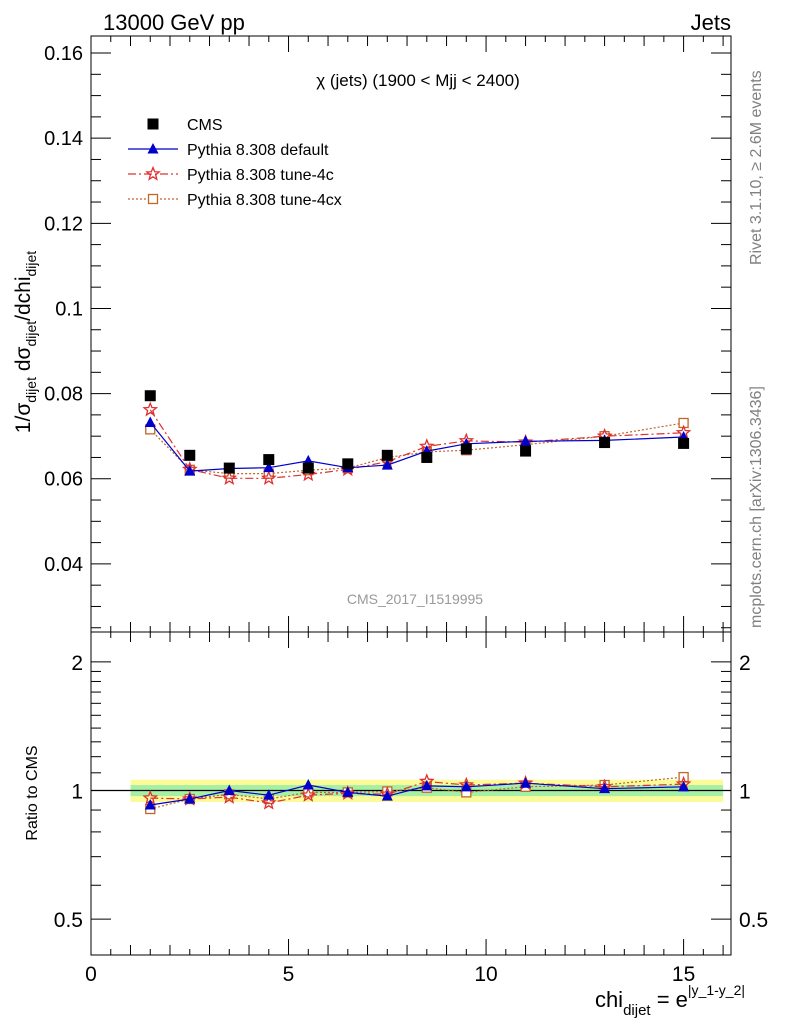 The height and width of the screenshot is (1024, 786). I want to click on main-ytick-label: 0.12, so click(63, 224).